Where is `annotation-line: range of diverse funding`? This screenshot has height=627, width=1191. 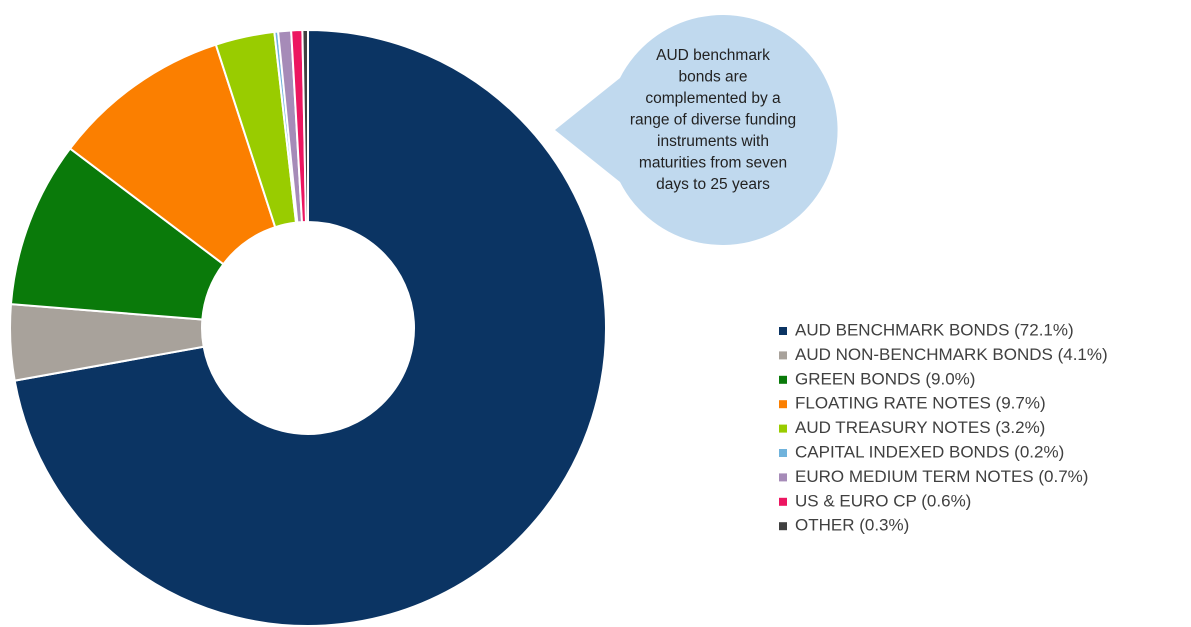
annotation-line: range of diverse funding is located at coordinates (713, 120).